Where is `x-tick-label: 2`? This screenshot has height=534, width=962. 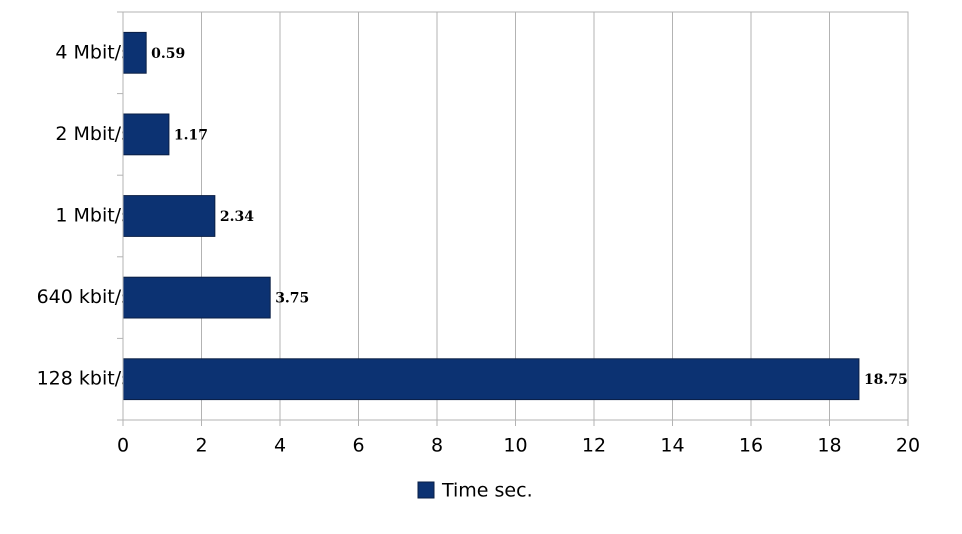 x-tick-label: 2 is located at coordinates (201, 446).